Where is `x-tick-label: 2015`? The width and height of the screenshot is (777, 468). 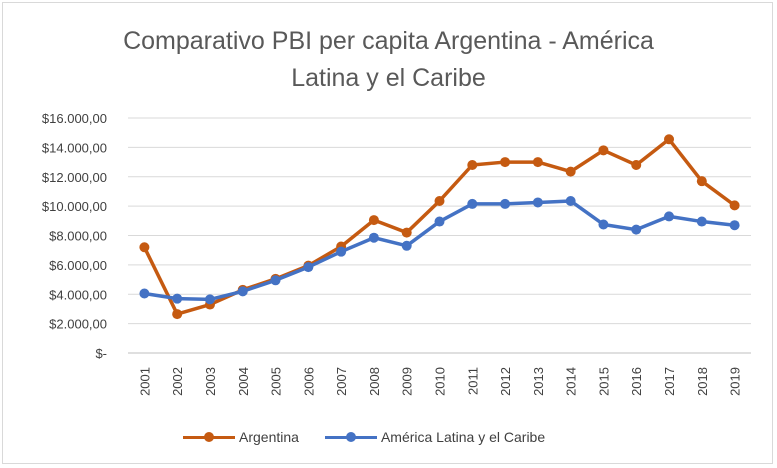
x-tick-label: 2015 is located at coordinates (603, 381).